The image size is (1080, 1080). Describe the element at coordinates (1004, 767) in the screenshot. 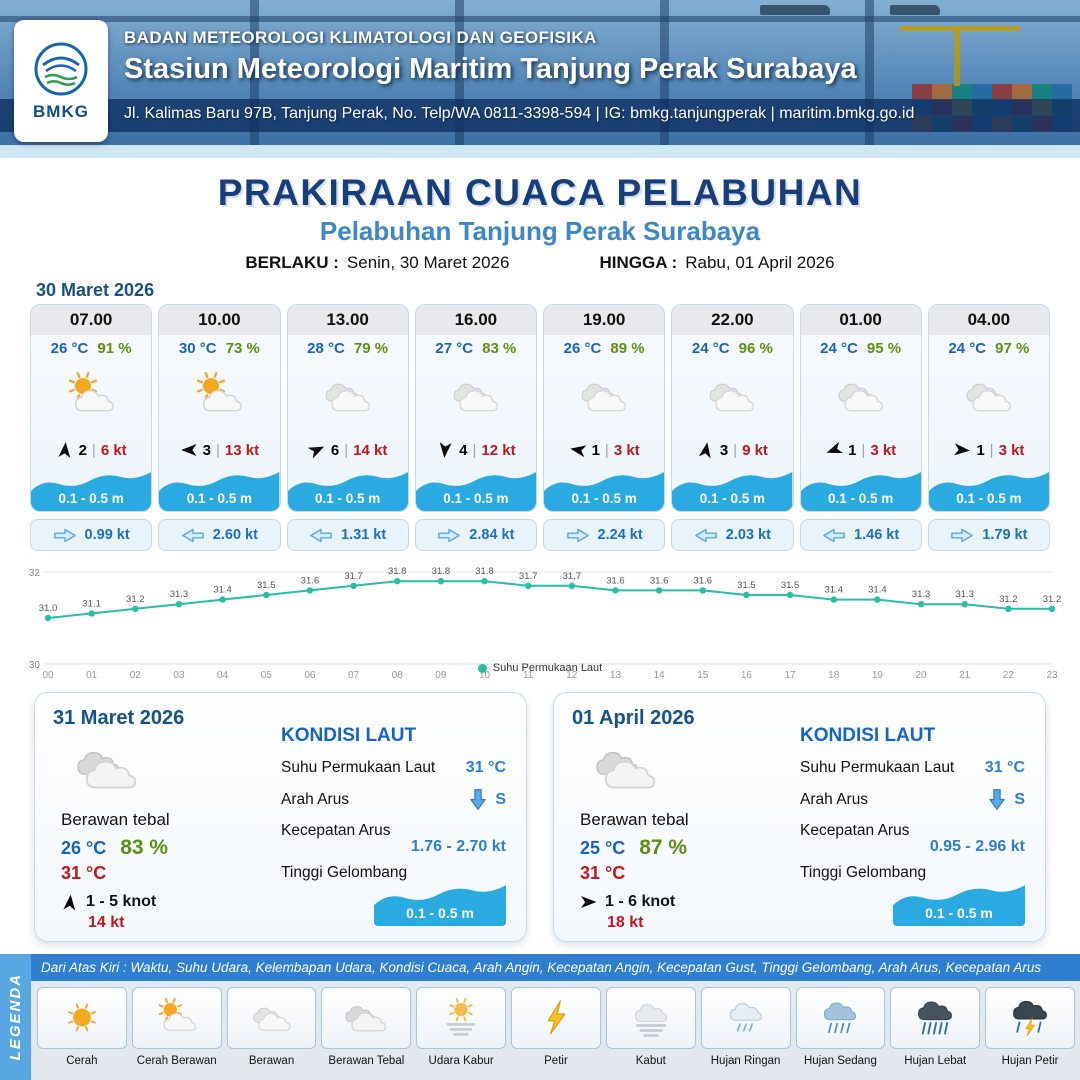

I see `sst-value: 31 °C` at that location.